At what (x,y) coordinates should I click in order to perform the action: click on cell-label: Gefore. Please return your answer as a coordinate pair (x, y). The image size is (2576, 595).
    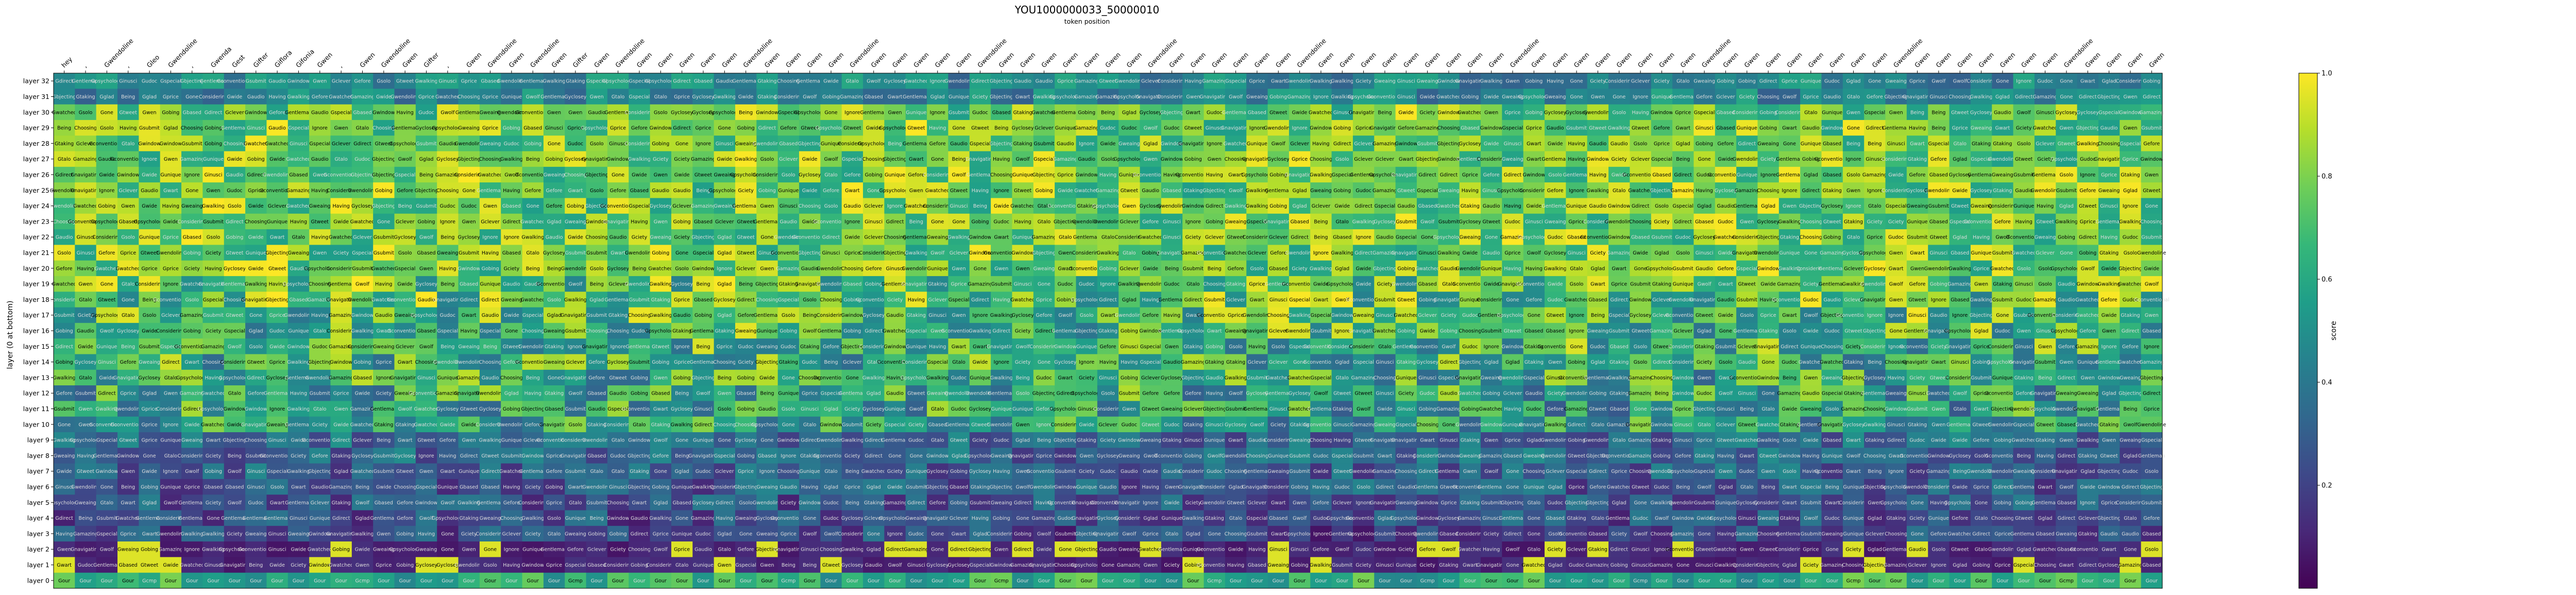
    Looking at the image, I should click on (362, 81).